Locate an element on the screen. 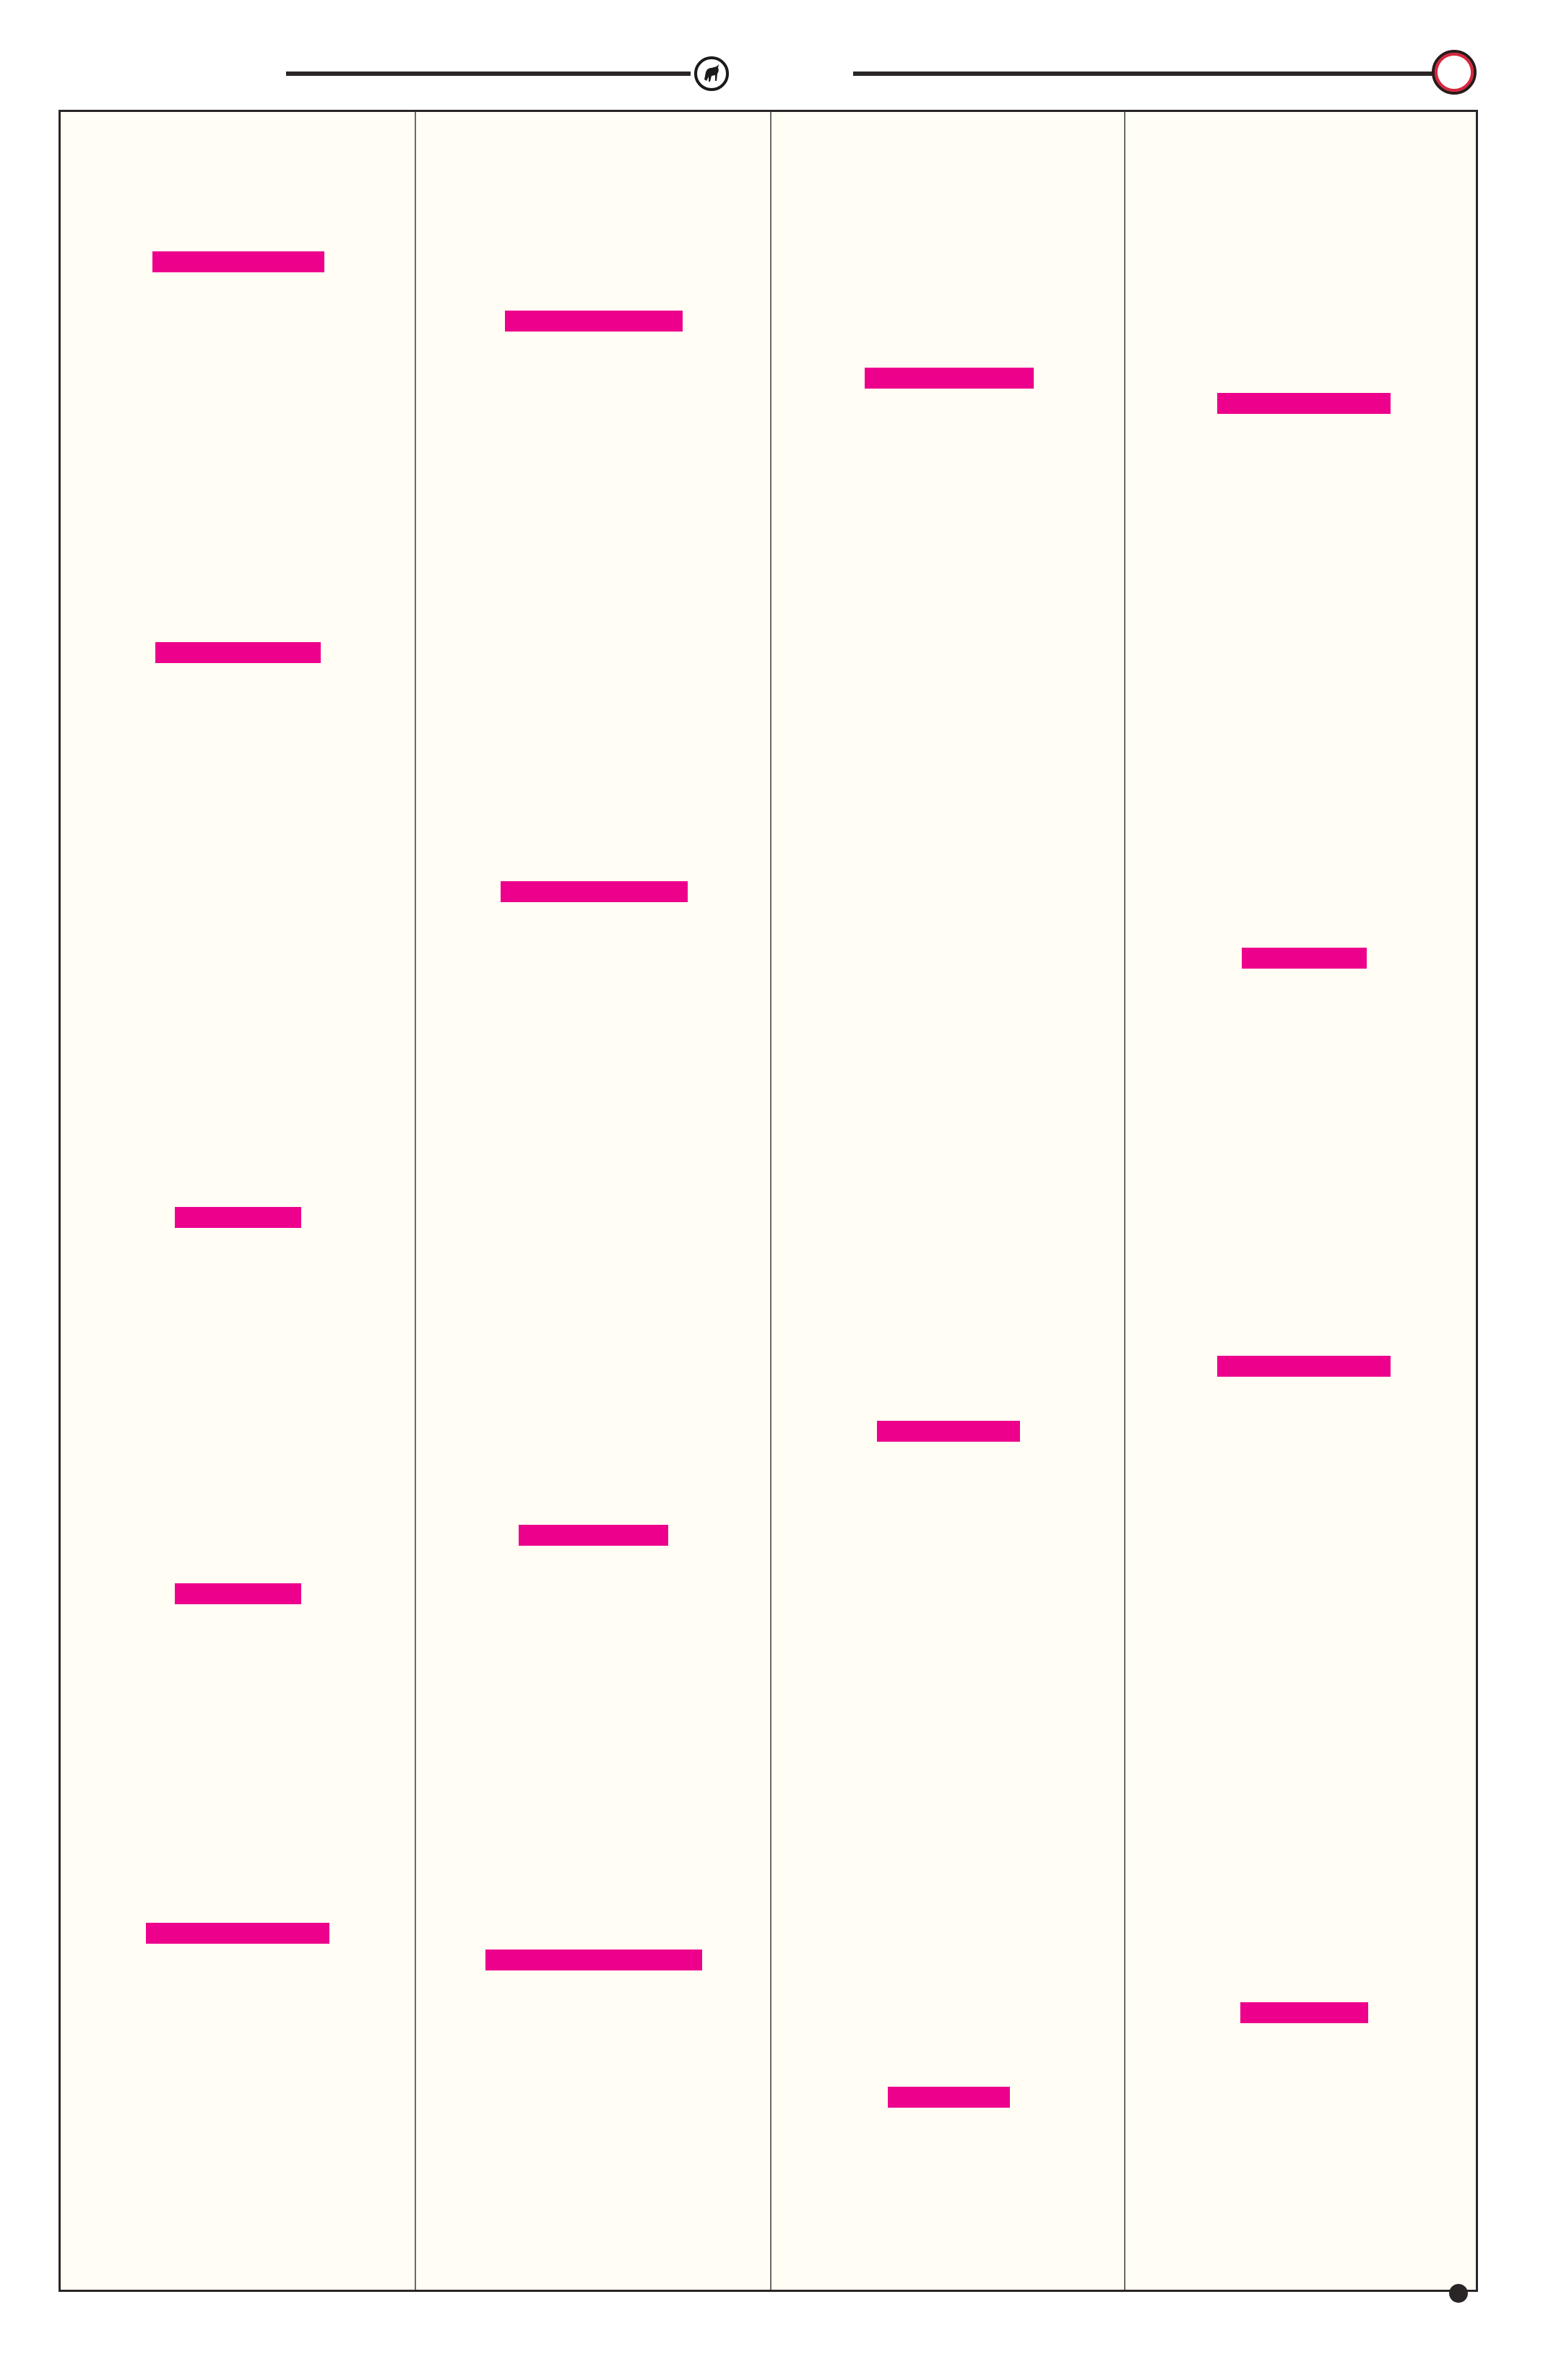 The image size is (1543, 2380). red-ring-icon is located at coordinates (1454, 72).